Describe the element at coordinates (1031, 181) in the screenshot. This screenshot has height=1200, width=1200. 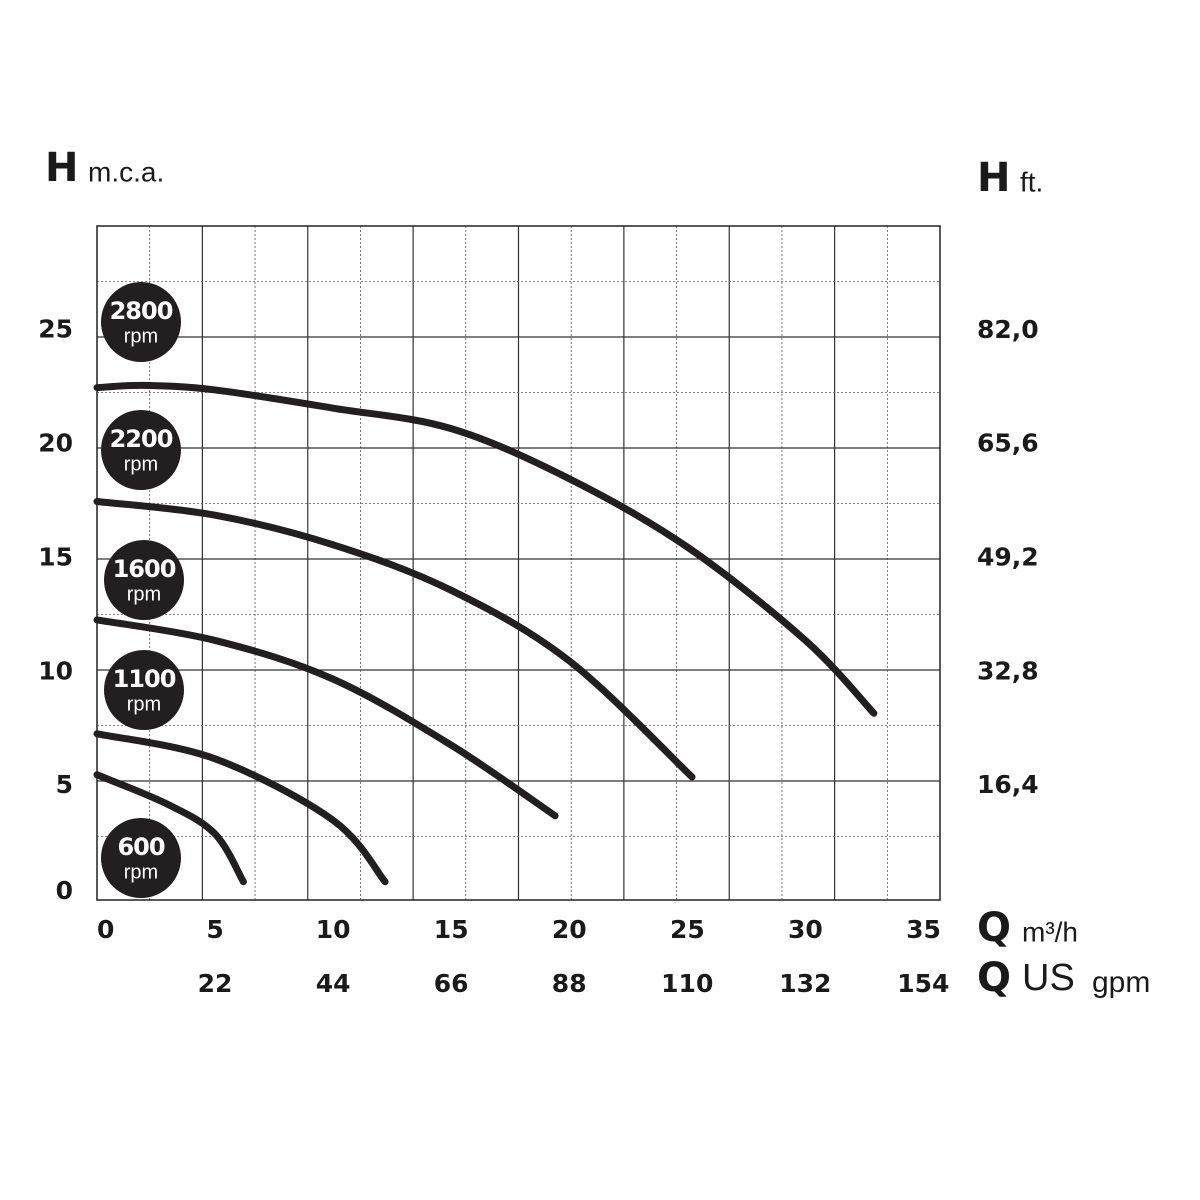
I see `y2-axis-unit: ft.` at that location.